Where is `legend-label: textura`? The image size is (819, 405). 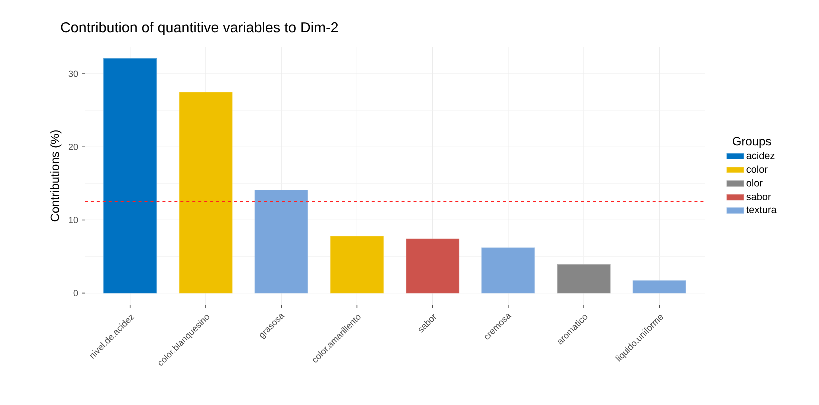 legend-label: textura is located at coordinates (761, 210).